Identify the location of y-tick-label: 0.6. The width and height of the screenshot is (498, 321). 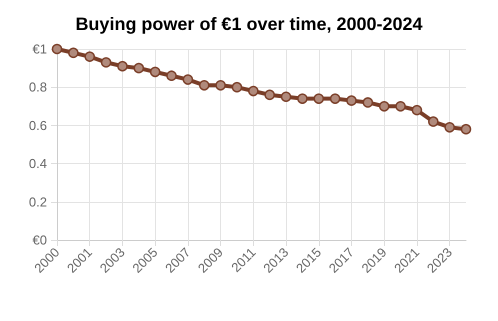
(37, 125).